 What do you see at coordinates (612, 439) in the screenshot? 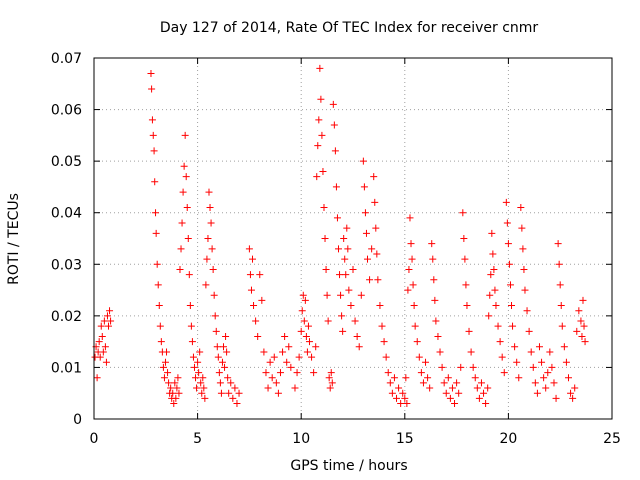
I see `x-tick-label: 25` at bounding box center [612, 439].